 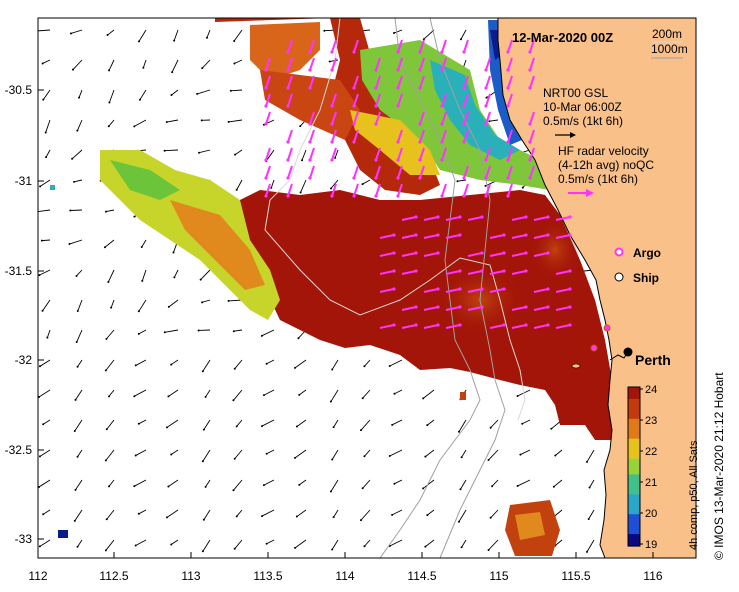 I want to click on y-tick-label: -31, so click(x=24, y=181).